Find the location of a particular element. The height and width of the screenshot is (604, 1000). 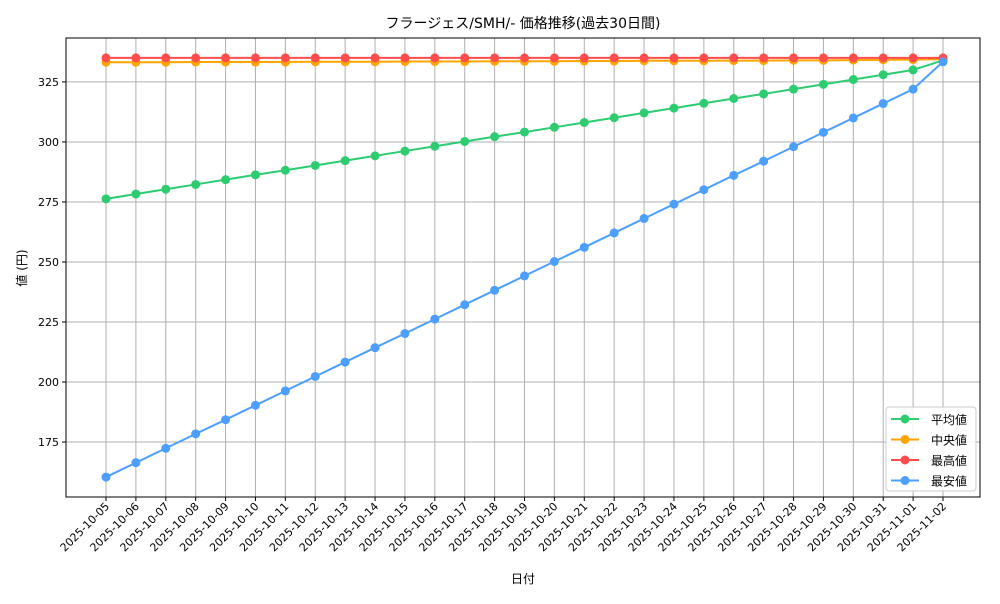

legend-label: 最高値 is located at coordinates (949, 460).